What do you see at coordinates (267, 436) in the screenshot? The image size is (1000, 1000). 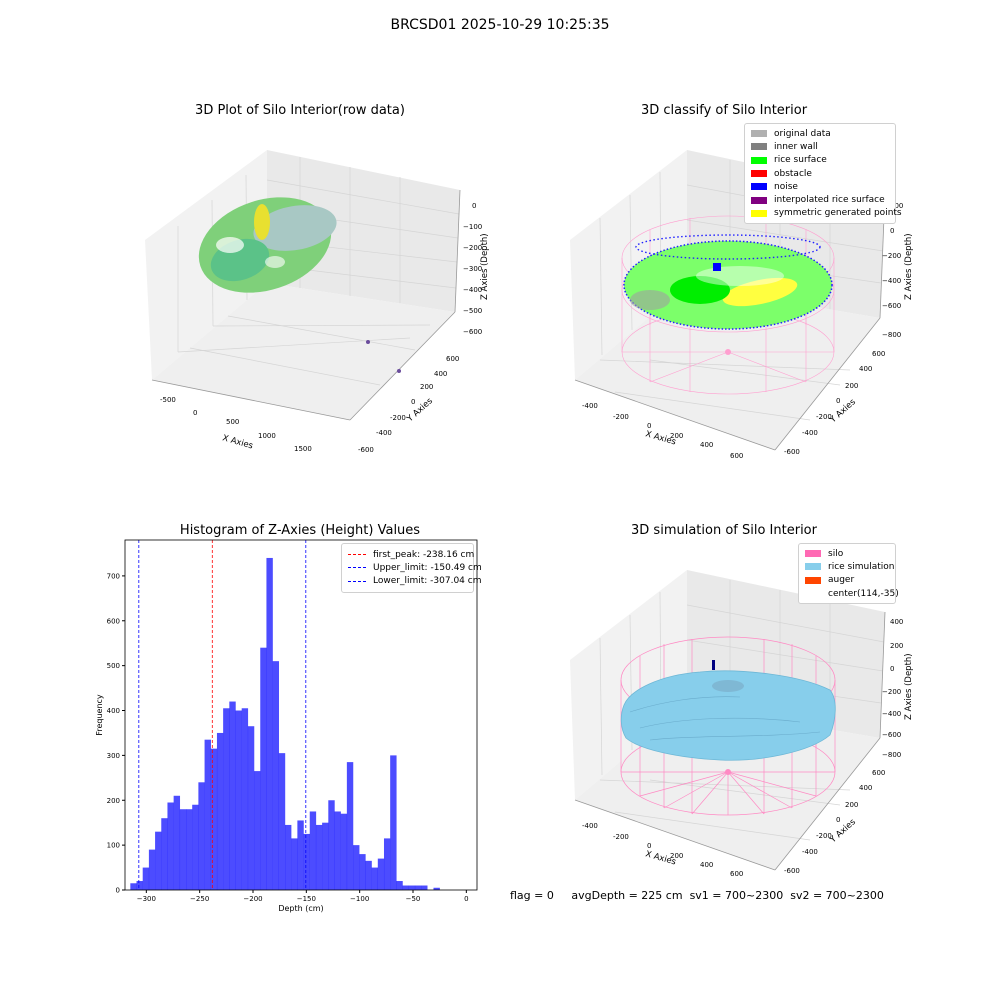 I see `raw-x-tick: 1000` at bounding box center [267, 436].